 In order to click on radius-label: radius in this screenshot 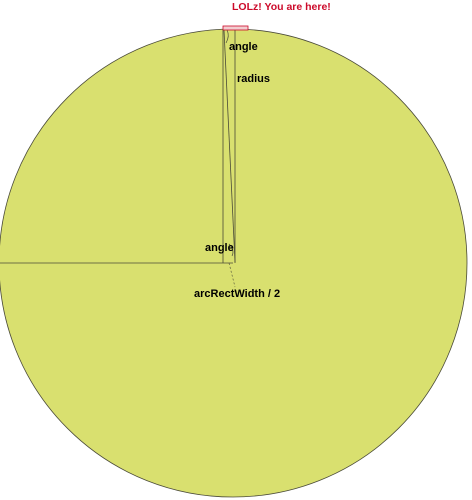, I will do `click(253, 79)`.